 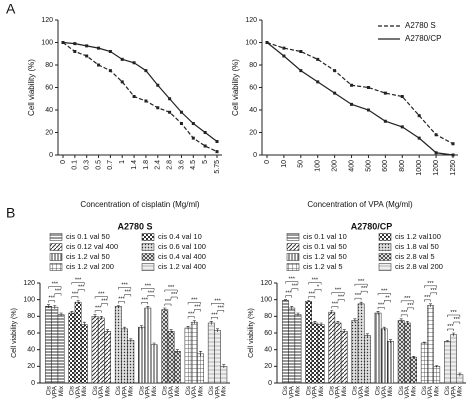 I want to click on legend-label: cis 0.1 val 50, so click(x=325, y=246).